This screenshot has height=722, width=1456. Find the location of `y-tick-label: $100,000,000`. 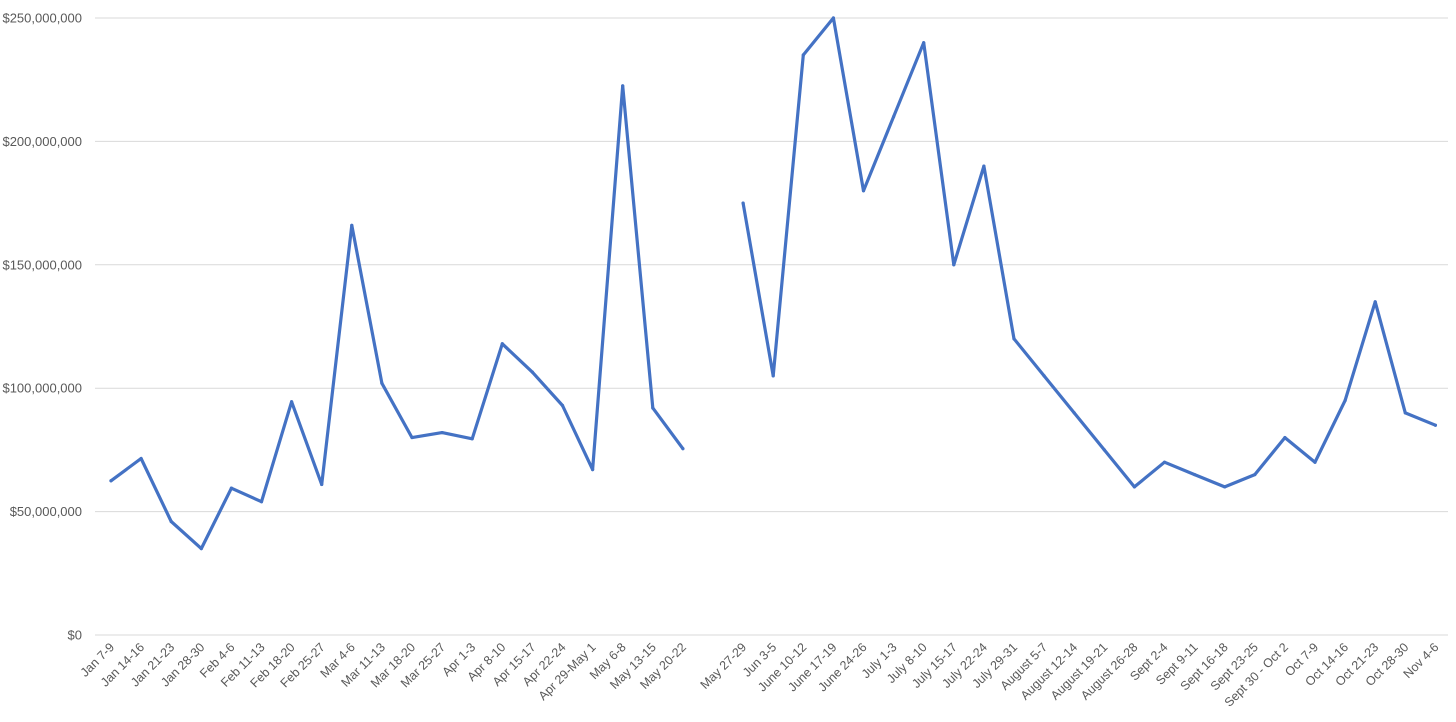

y-tick-label: $100,000,000 is located at coordinates (42, 388).